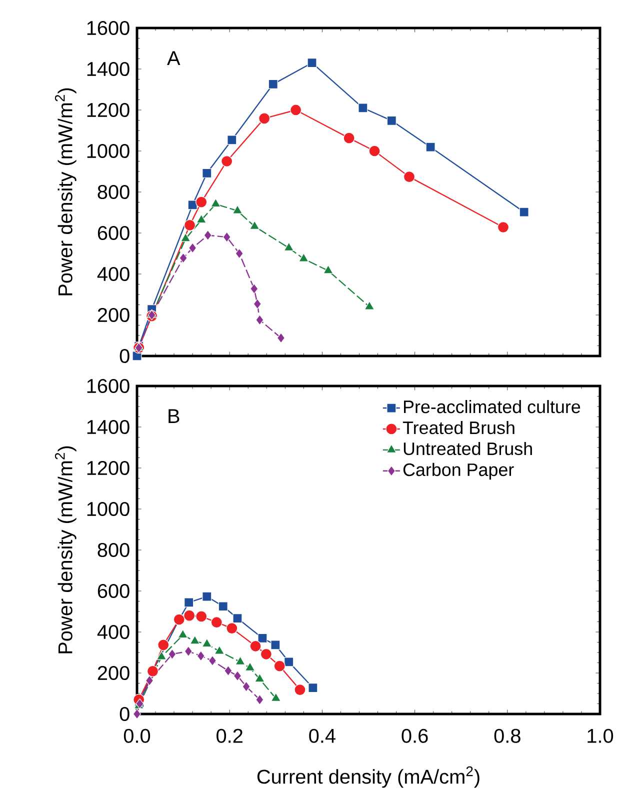  I want to click on legend-label: Untreated Brush, so click(468, 449).